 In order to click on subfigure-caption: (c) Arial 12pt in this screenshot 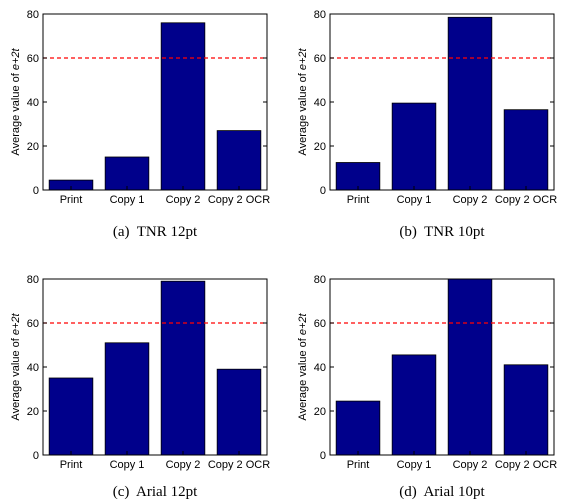, I will do `click(155, 492)`.